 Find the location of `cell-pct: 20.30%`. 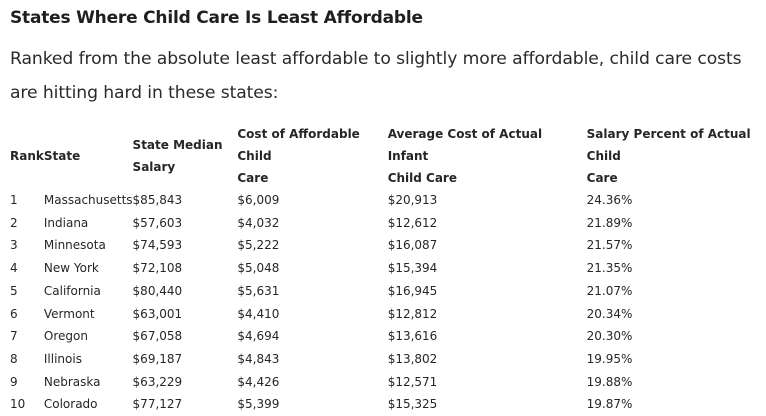

cell-pct: 20.30% is located at coordinates (609, 336).